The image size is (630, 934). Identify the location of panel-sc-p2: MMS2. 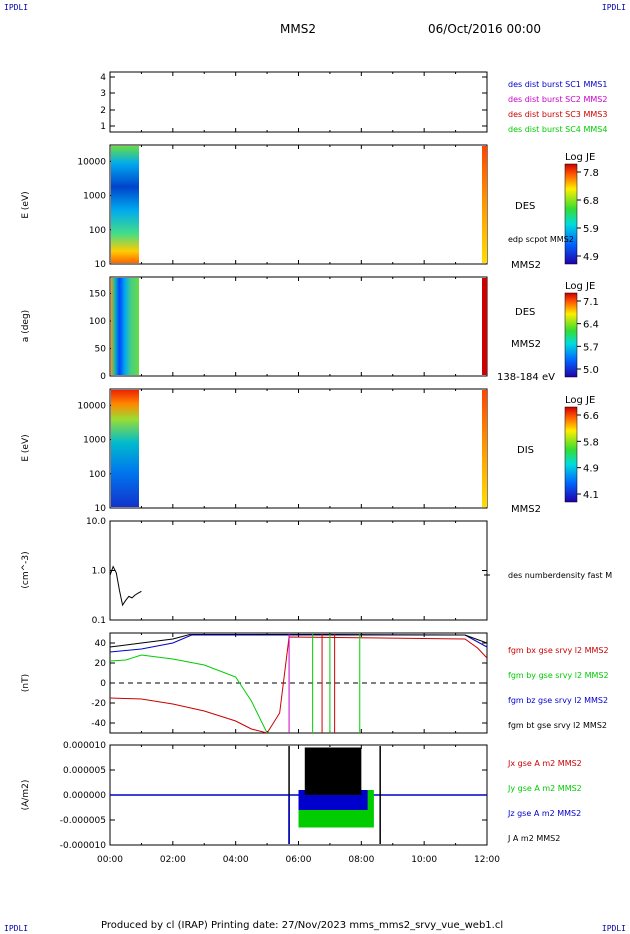
(526, 265).